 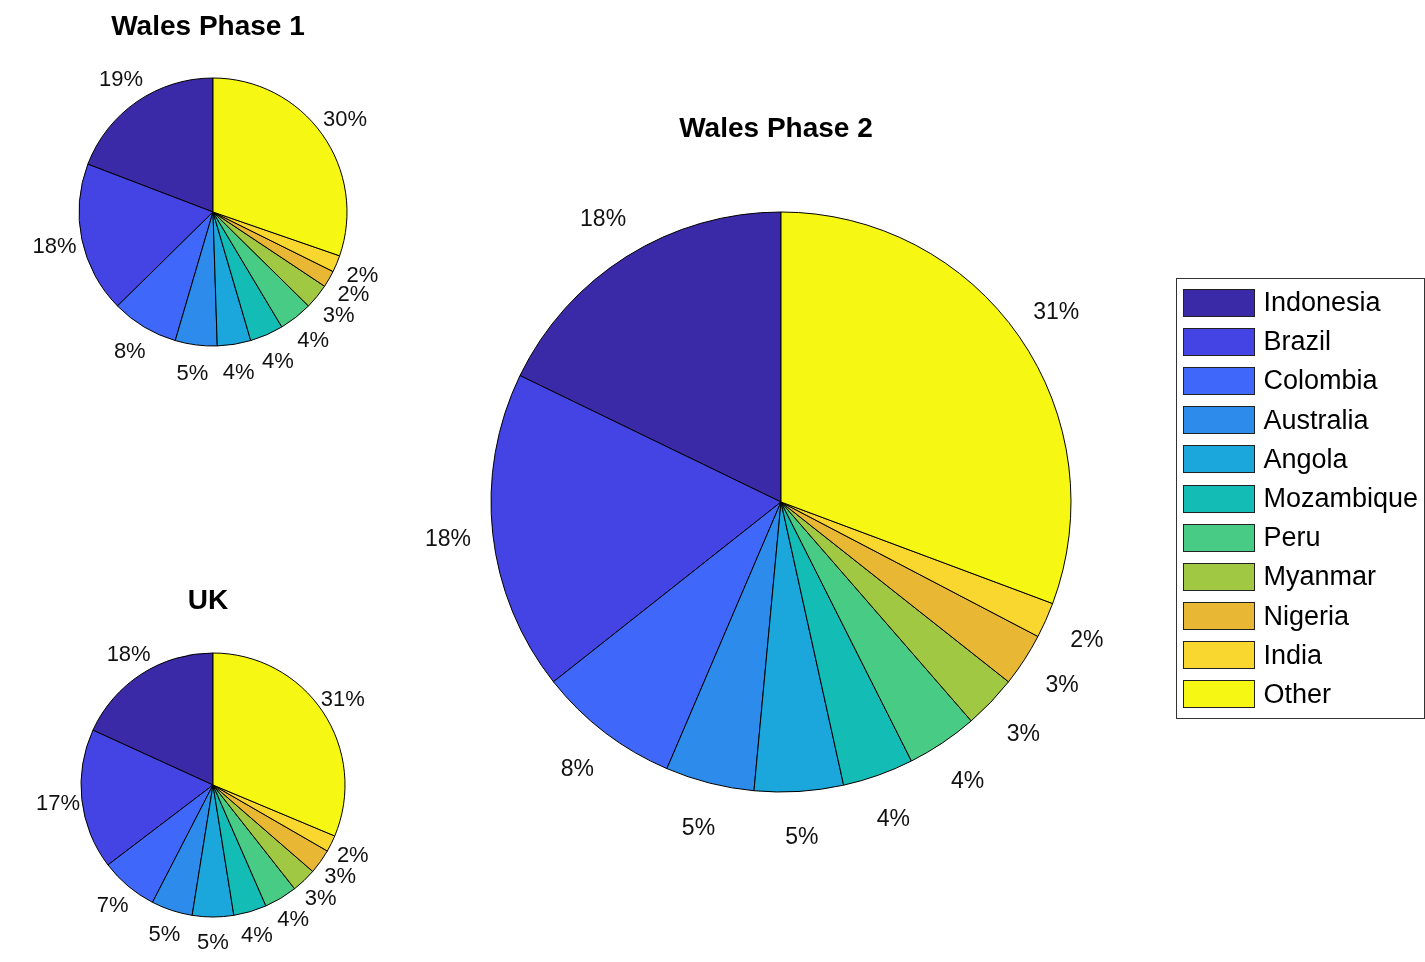 I want to click on legend-label: Nigeria, so click(x=1306, y=616).